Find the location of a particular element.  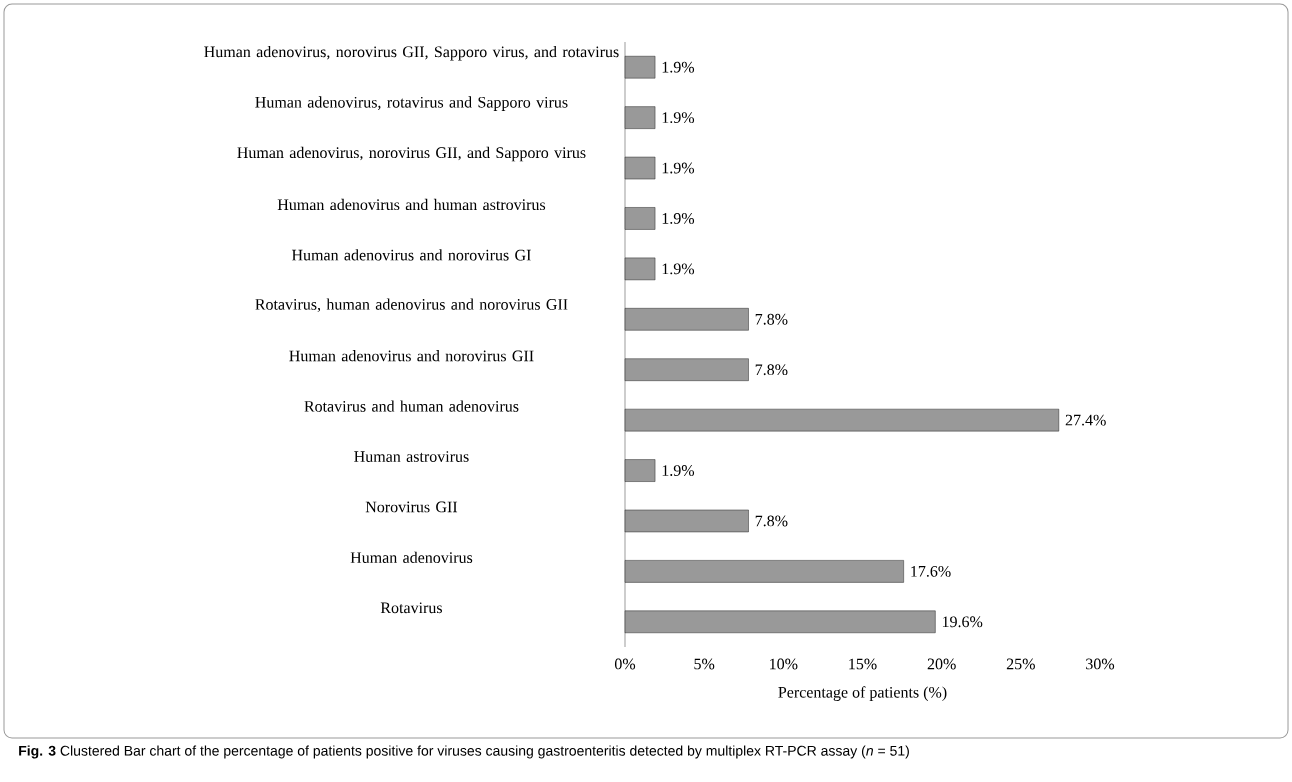

x-tick-label: 10% is located at coordinates (784, 664).